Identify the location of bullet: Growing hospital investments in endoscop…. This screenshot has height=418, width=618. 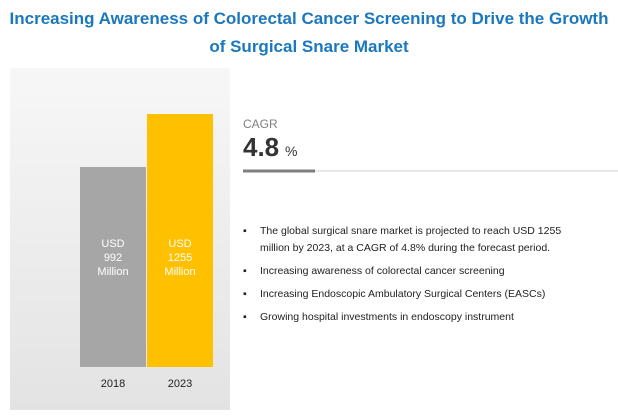
(415, 317).